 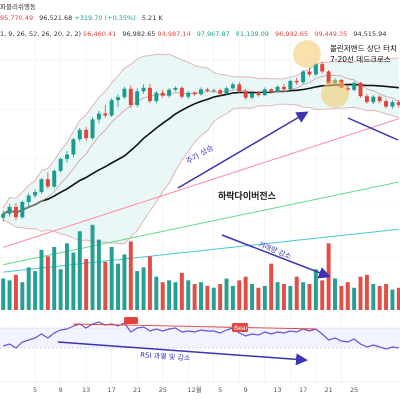 What do you see at coordinates (137, 390) in the screenshot?
I see `x-tick-label: 21` at bounding box center [137, 390].